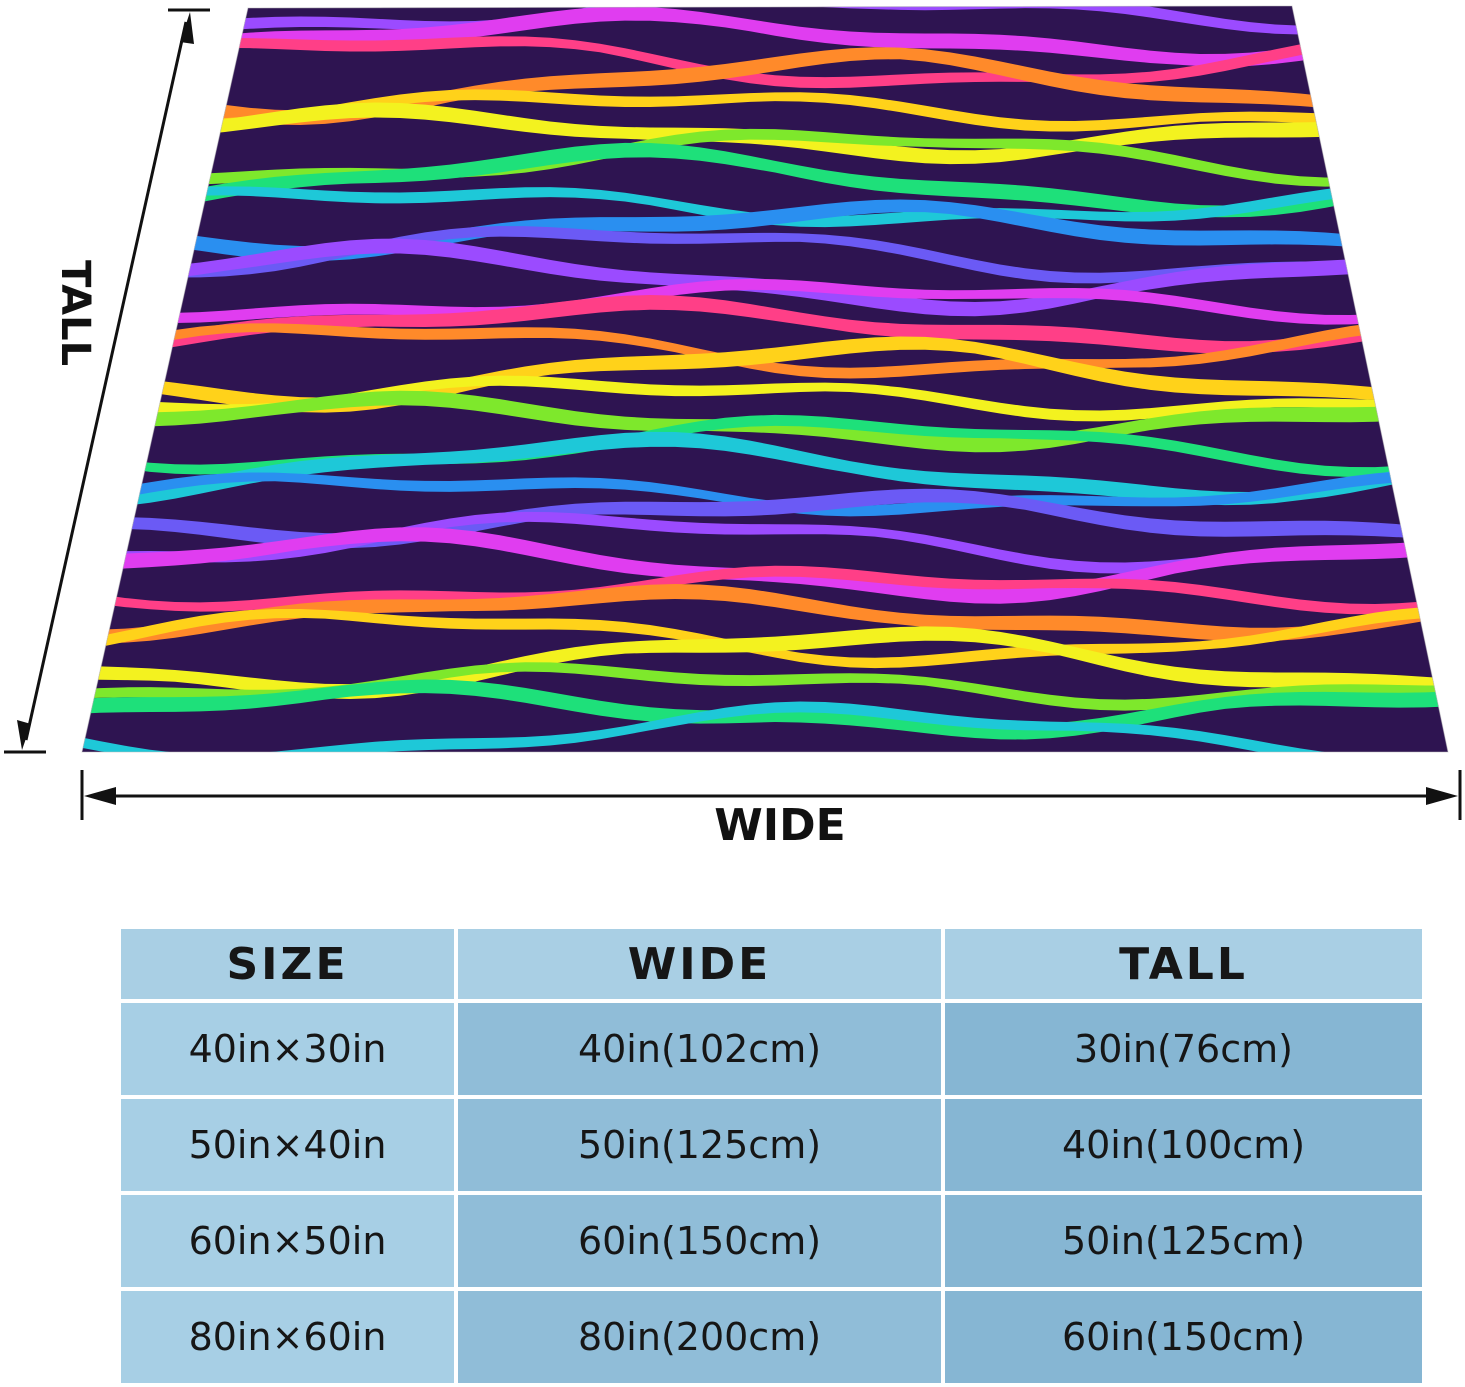 This screenshot has height=1387, width=1465. What do you see at coordinates (289, 1243) in the screenshot?
I see `size-cell: 60in×50in` at bounding box center [289, 1243].